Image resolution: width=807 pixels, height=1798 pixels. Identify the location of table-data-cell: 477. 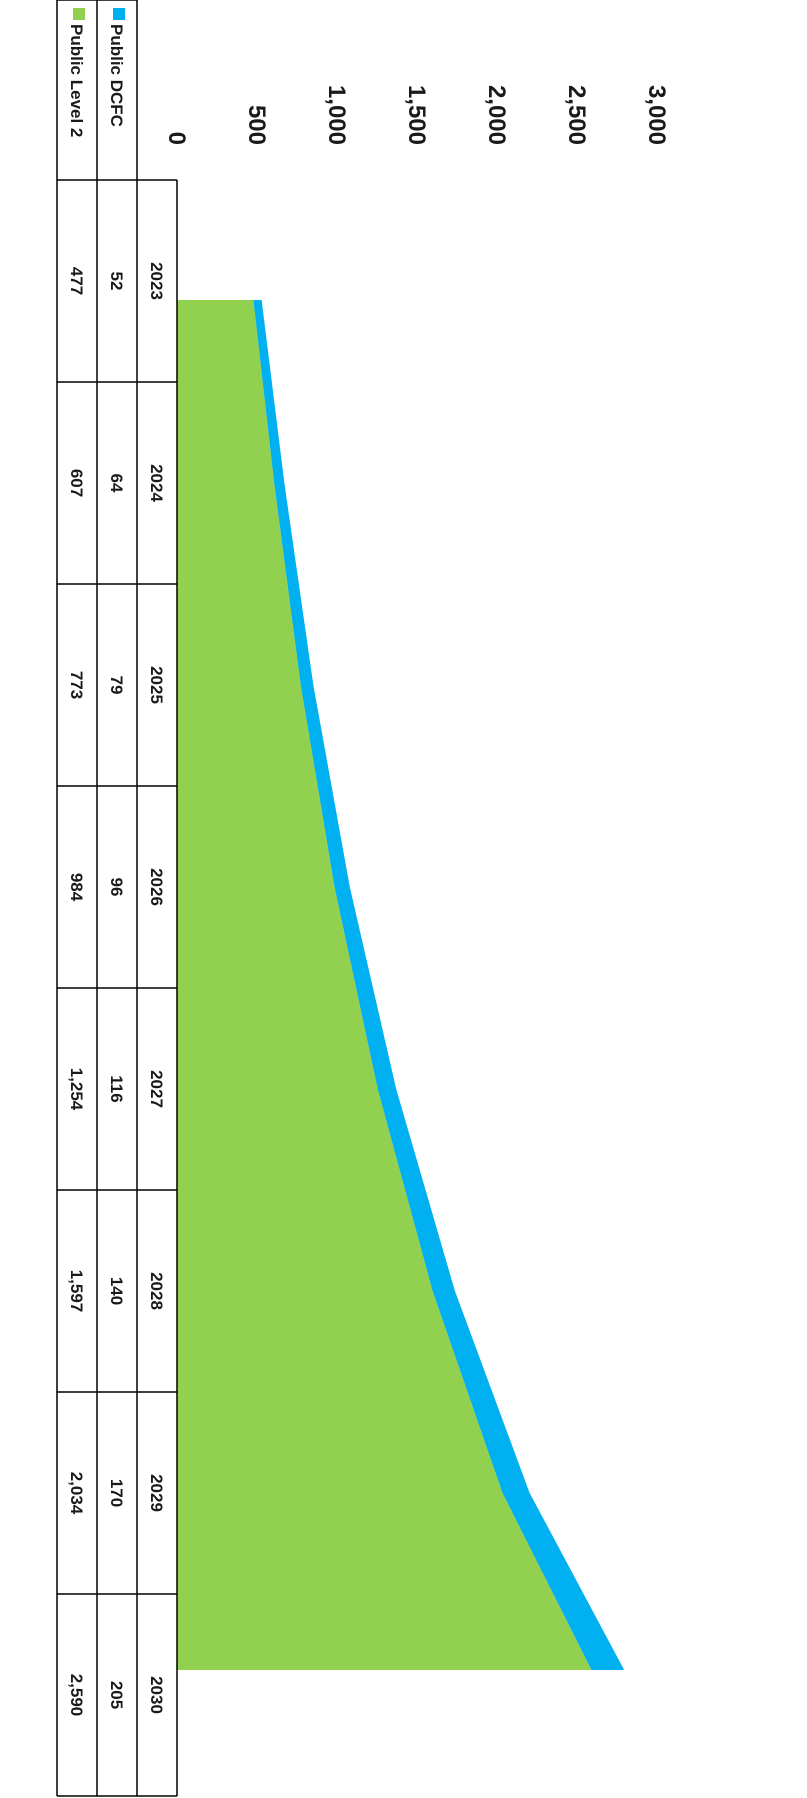
(76, 281).